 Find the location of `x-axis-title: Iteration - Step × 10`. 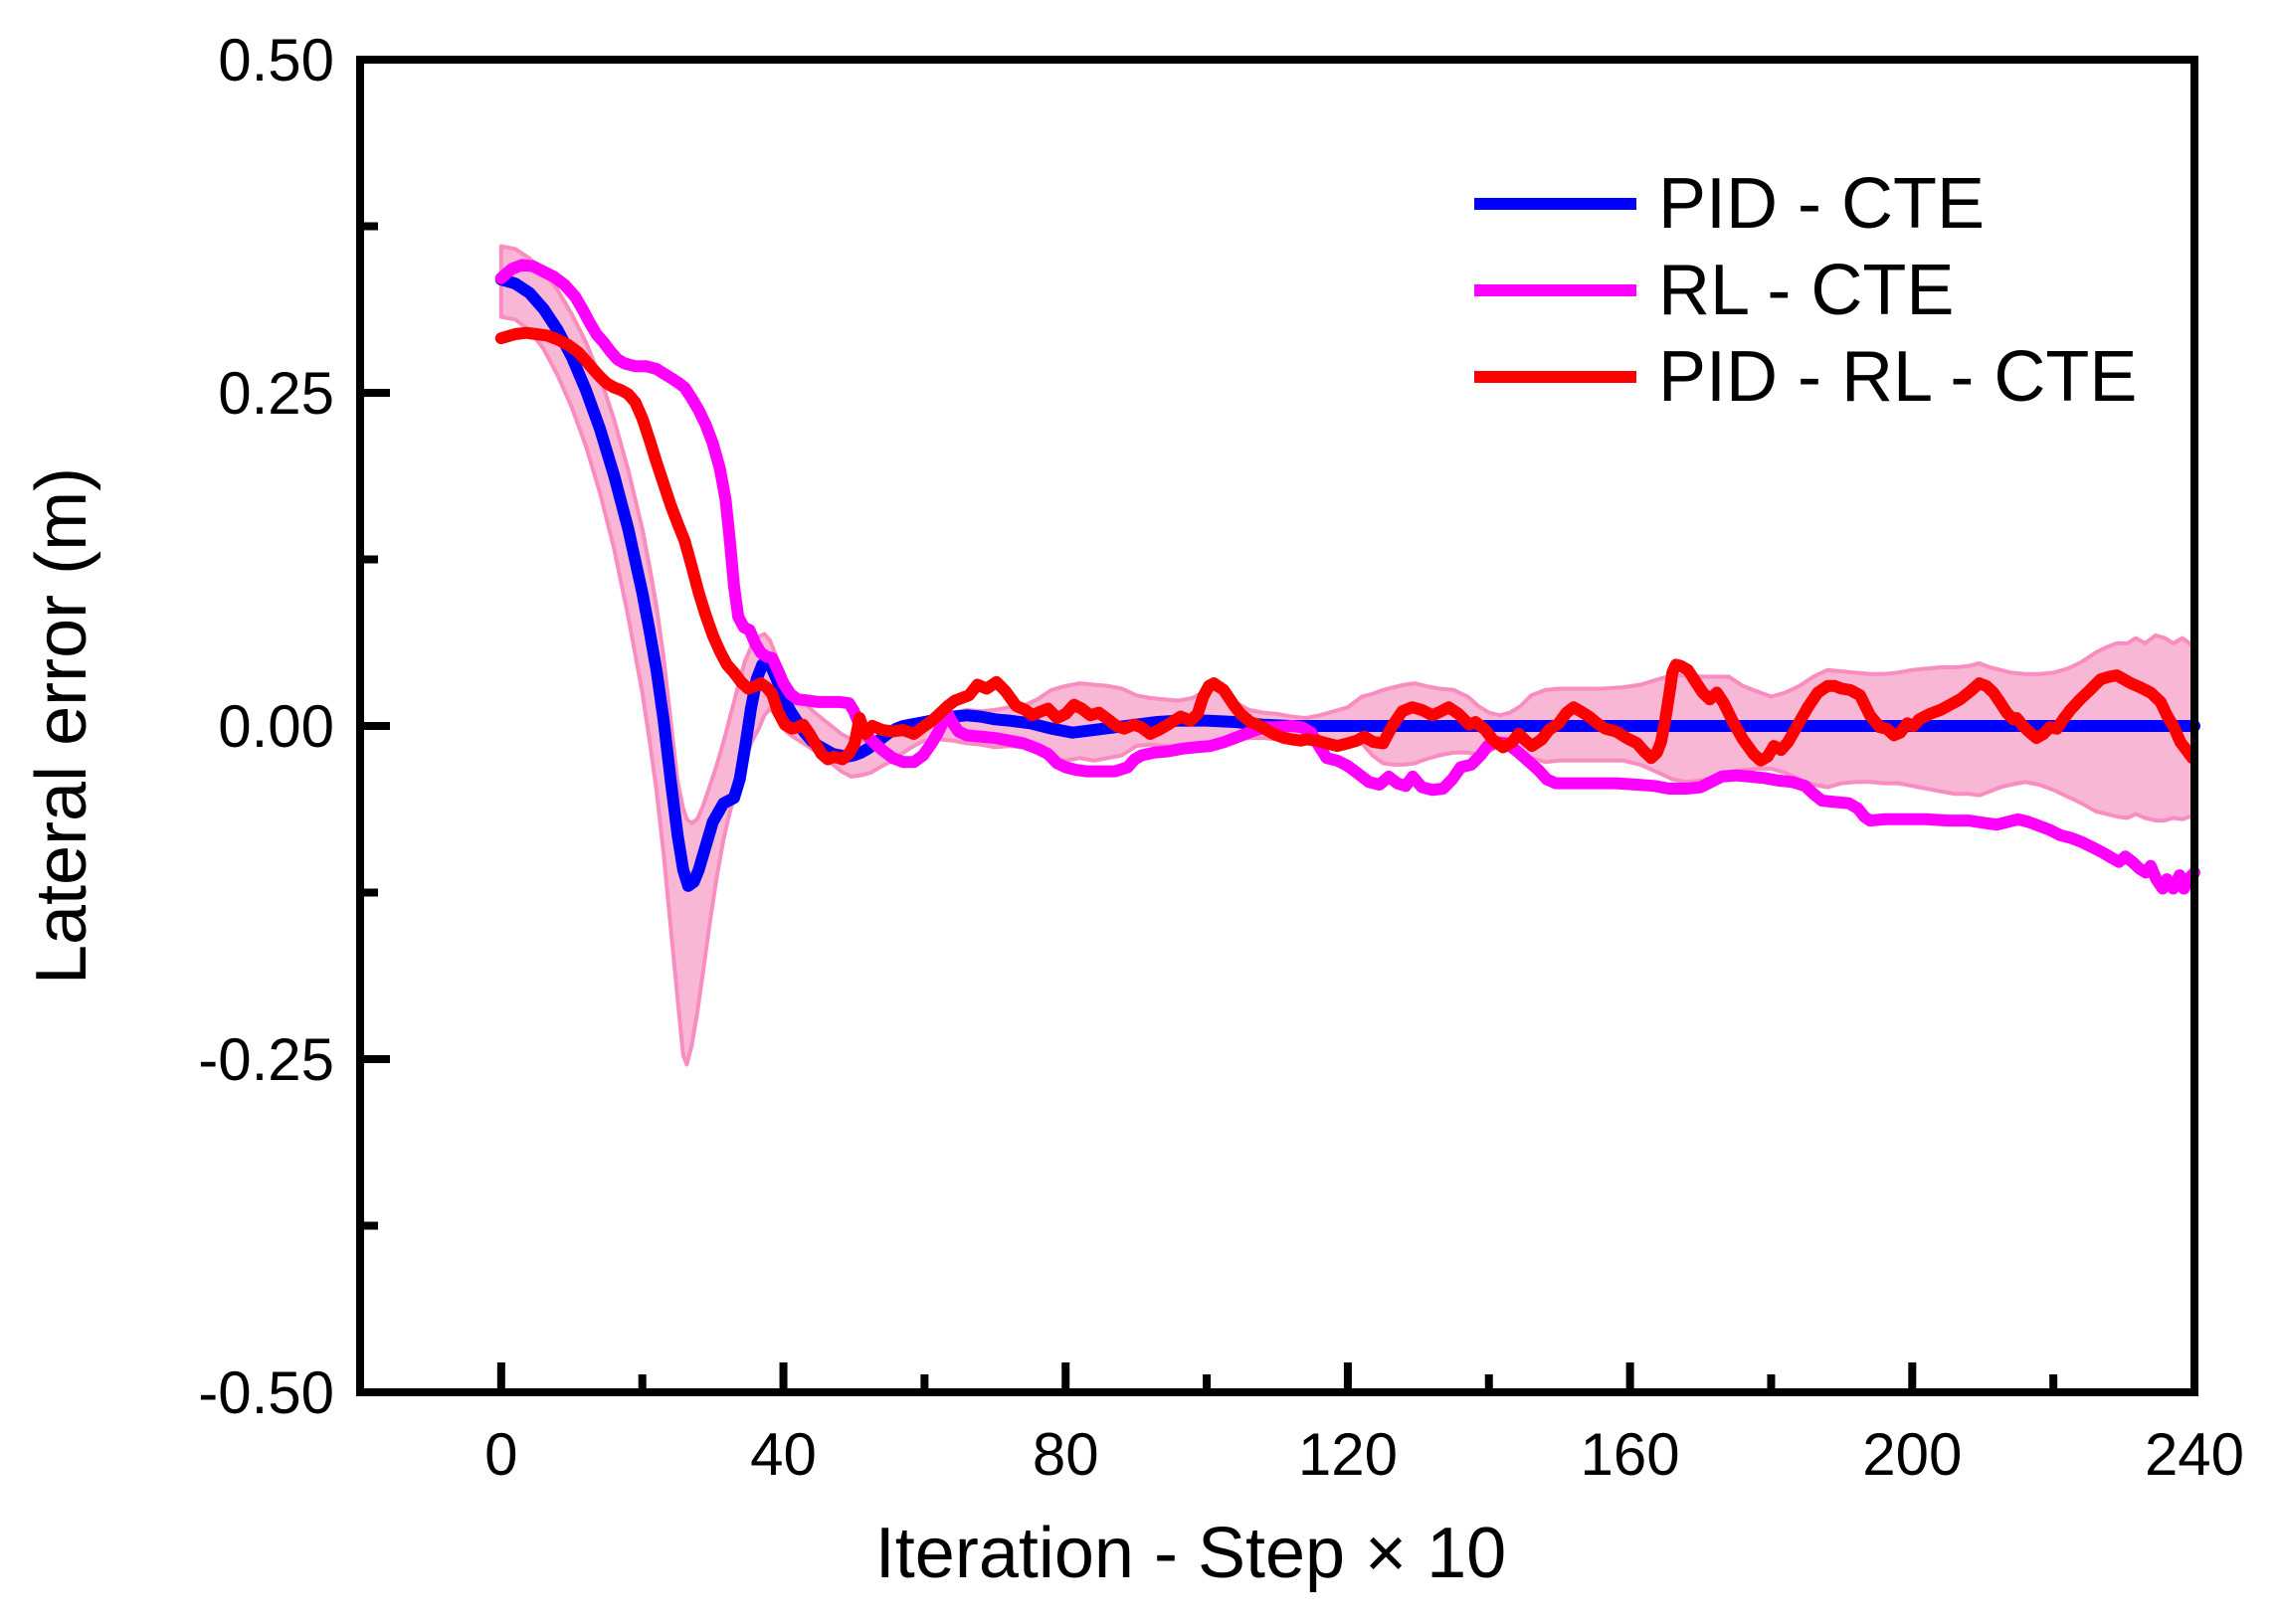

x-axis-title: Iteration - Step × 10 is located at coordinates (1190, 1553).